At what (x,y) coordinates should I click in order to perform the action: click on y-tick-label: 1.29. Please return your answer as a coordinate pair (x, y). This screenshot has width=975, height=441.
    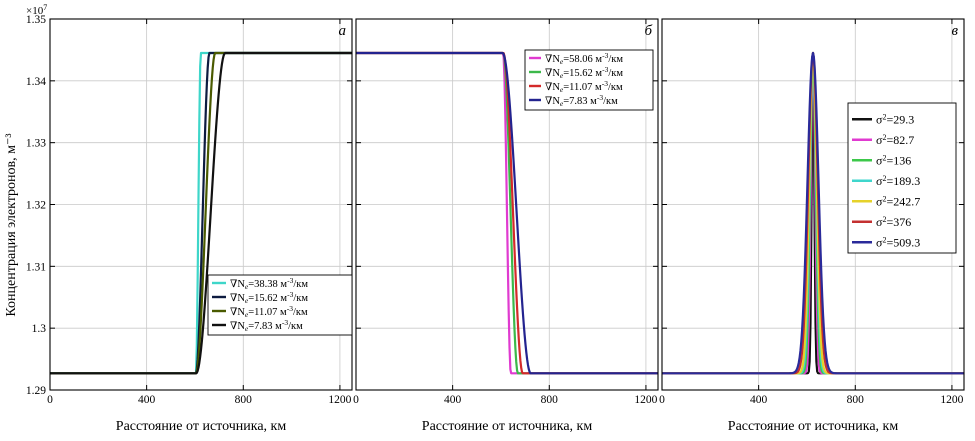
    Looking at the image, I should click on (36, 391).